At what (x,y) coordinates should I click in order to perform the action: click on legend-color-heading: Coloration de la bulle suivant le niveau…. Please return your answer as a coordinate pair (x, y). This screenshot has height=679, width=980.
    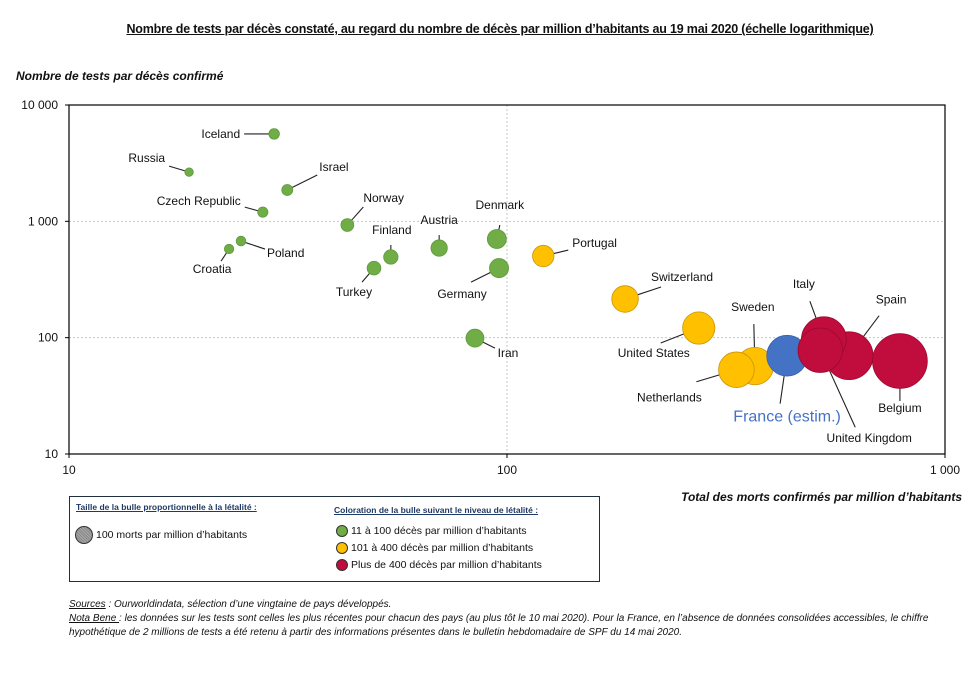
    Looking at the image, I should click on (436, 510).